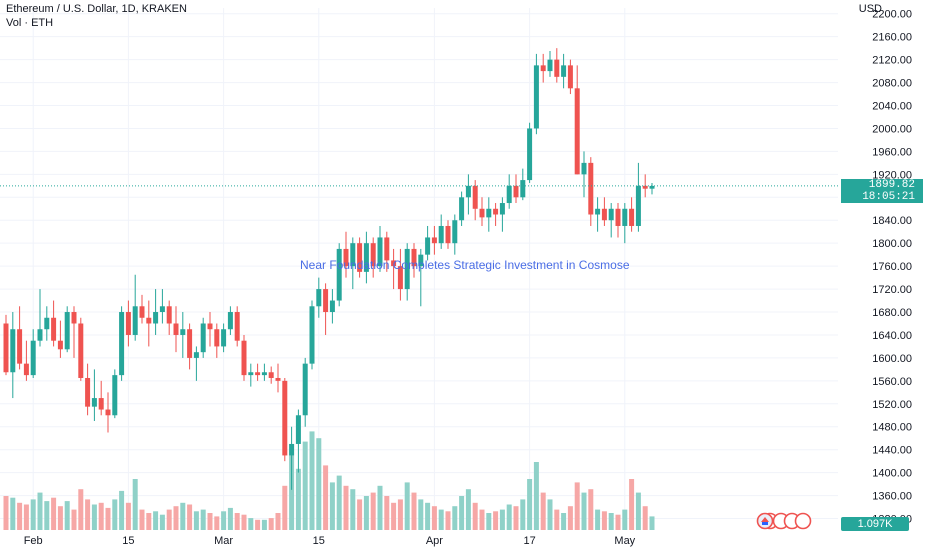 This screenshot has height=550, width=932. What do you see at coordinates (789, 521) in the screenshot?
I see `tradingview-logo-icon` at bounding box center [789, 521].